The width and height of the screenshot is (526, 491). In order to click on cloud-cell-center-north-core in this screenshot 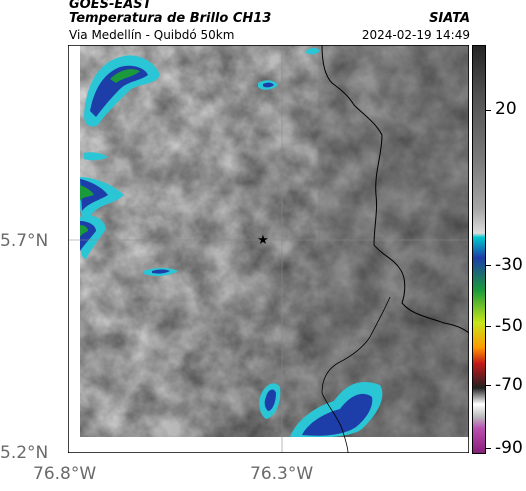, I will do `click(268, 85)`.